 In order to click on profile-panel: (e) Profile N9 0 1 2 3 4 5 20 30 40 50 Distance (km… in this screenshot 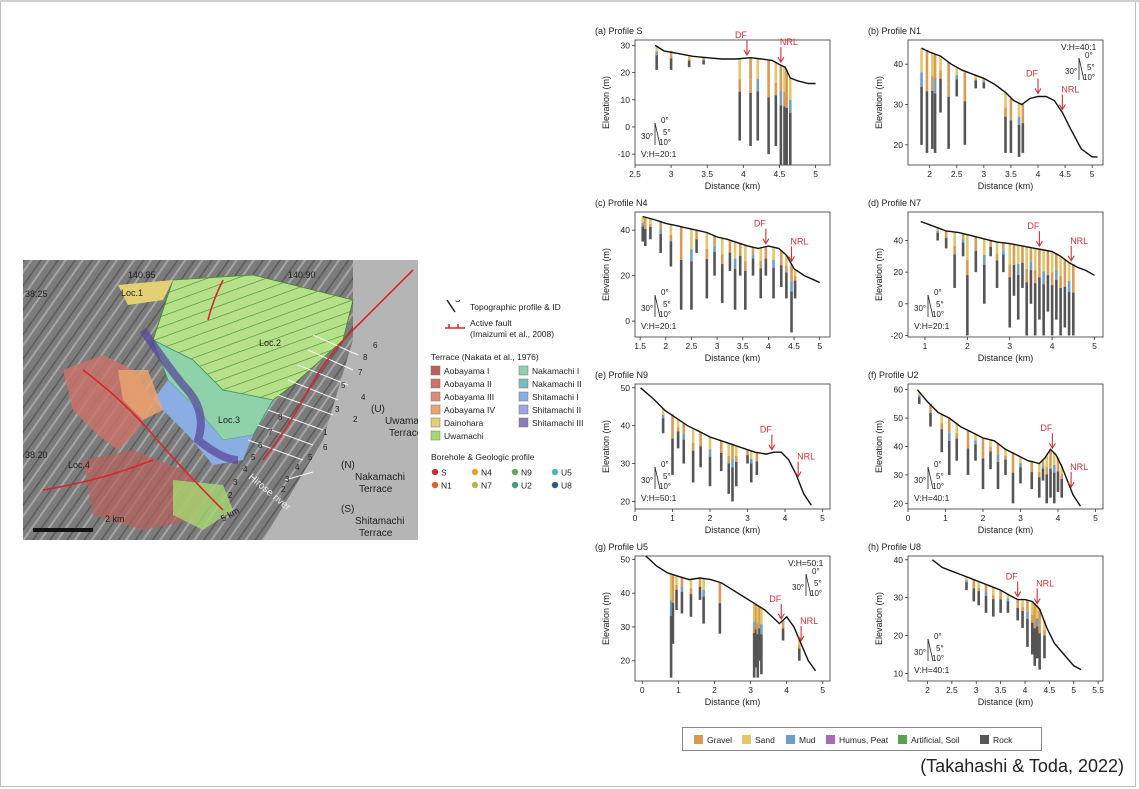, I will do `click(713, 452)`.